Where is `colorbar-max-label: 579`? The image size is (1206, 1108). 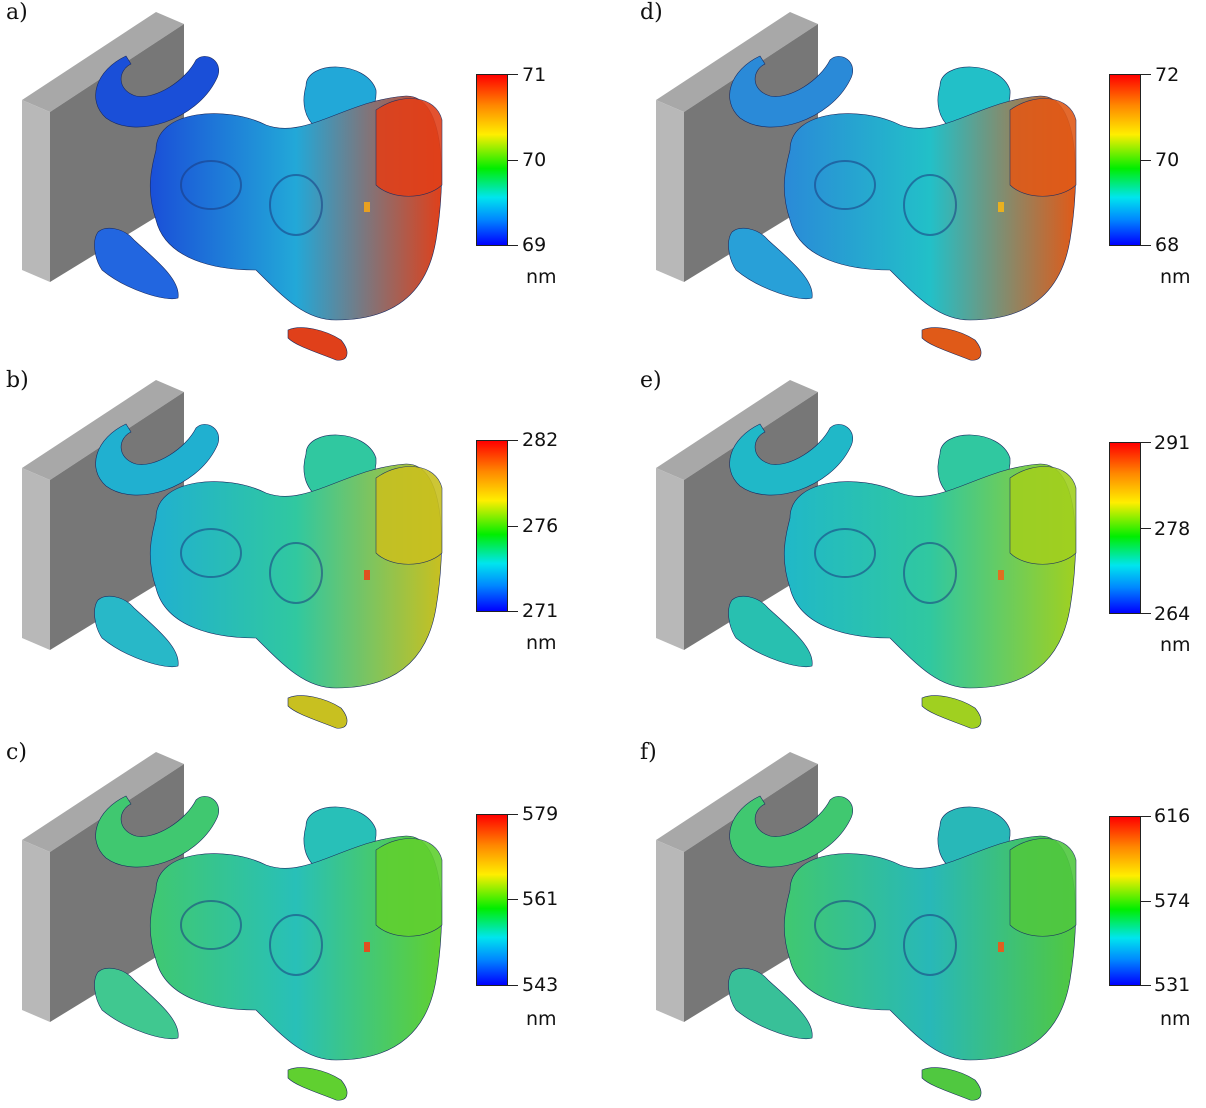 colorbar-max-label: 579 is located at coordinates (540, 814).